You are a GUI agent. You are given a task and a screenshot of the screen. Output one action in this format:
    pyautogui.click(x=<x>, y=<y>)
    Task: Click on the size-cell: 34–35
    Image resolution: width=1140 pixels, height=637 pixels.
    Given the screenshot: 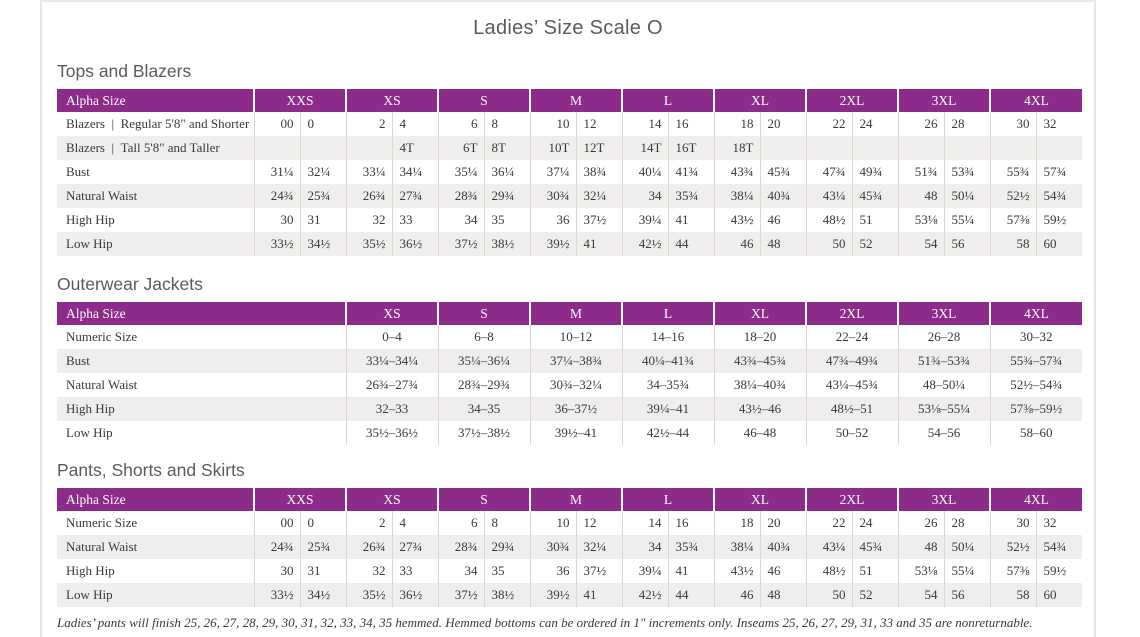 What is the action you would take?
    pyautogui.click(x=483, y=409)
    